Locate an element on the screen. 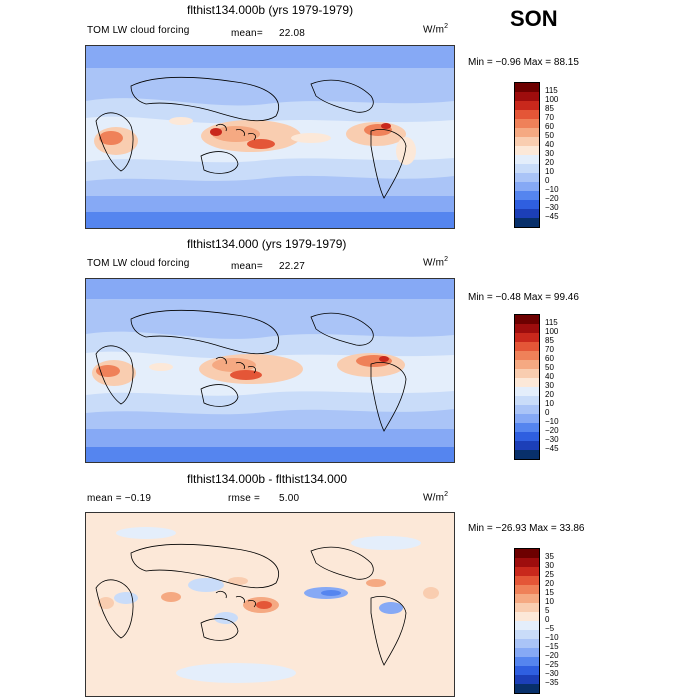 This screenshot has height=700, width=700. panel-3-colorbar is located at coordinates (527, 623).